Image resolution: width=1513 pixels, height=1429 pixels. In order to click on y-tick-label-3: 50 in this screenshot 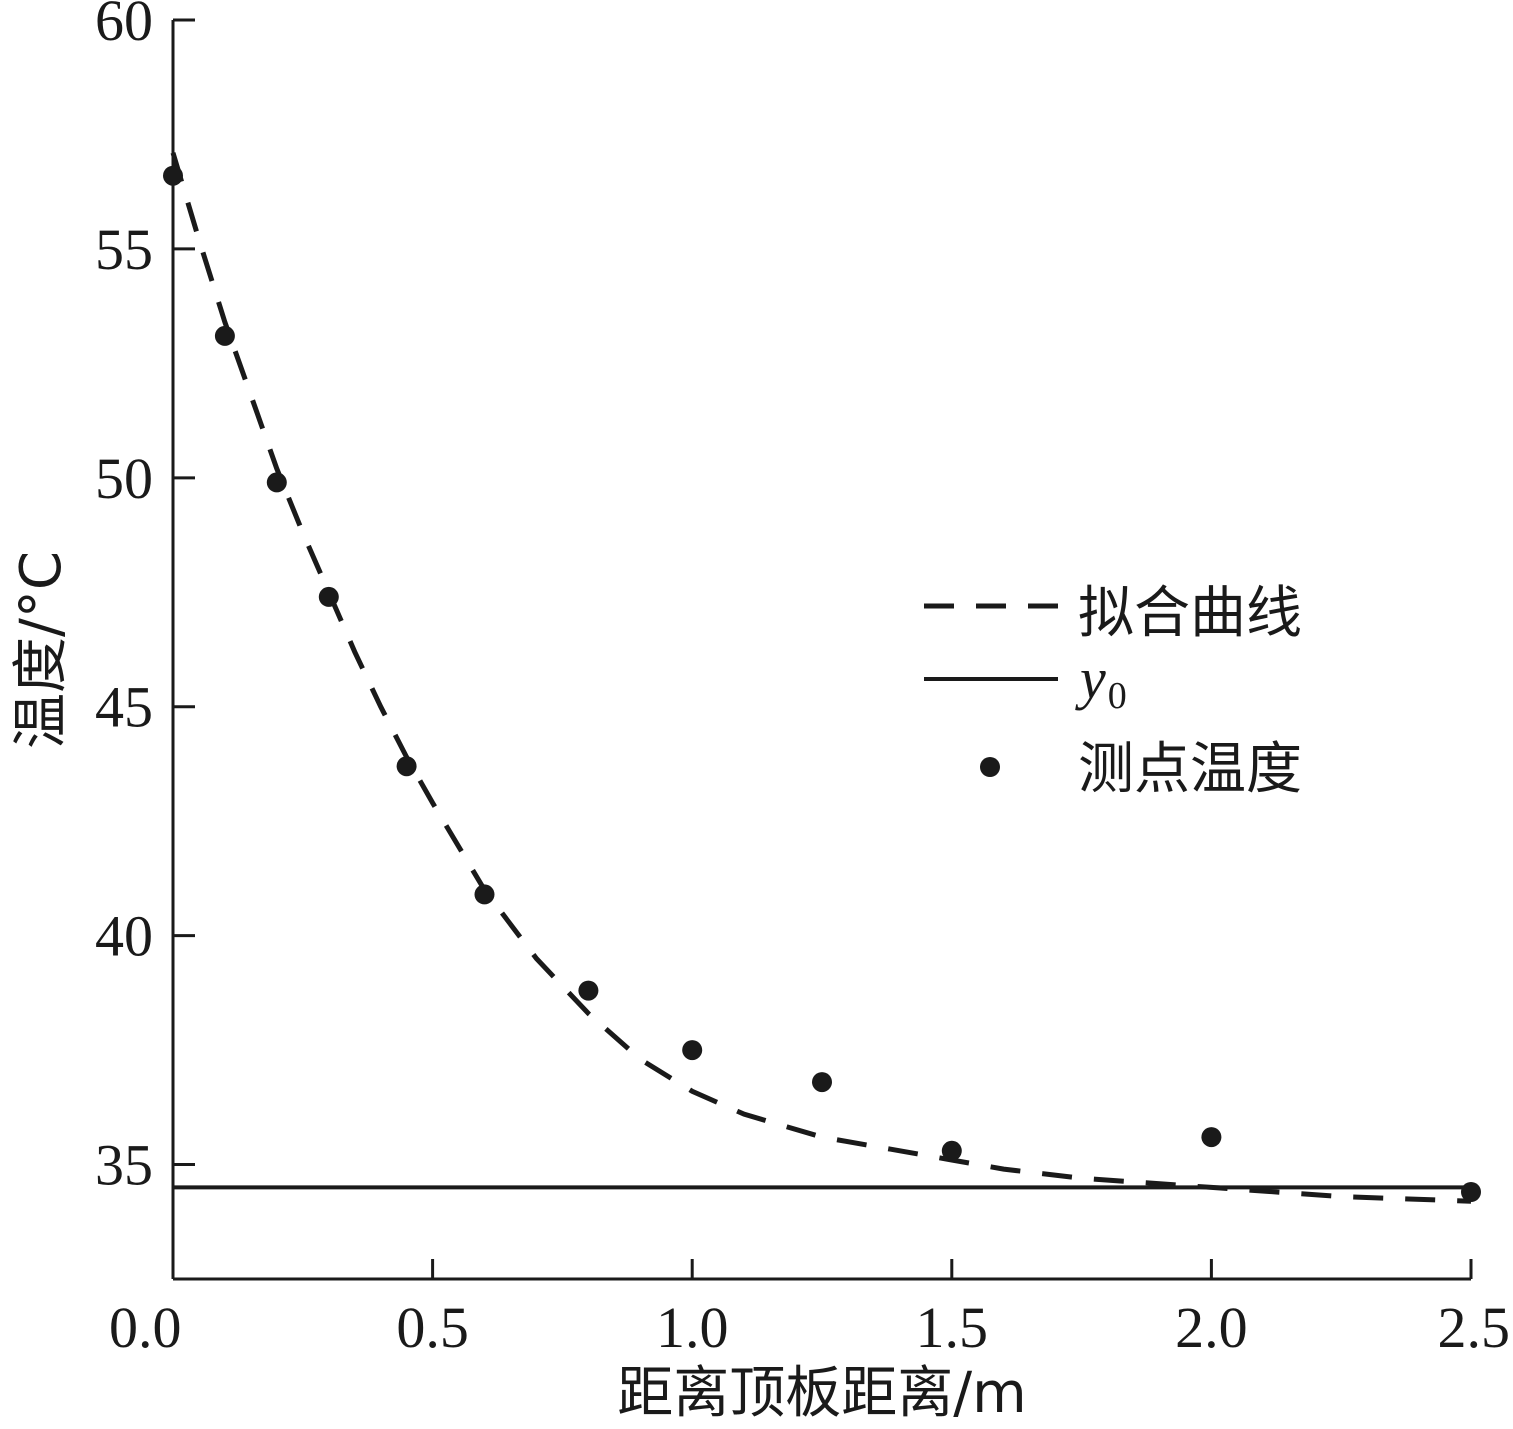, I will do `click(124, 478)`.